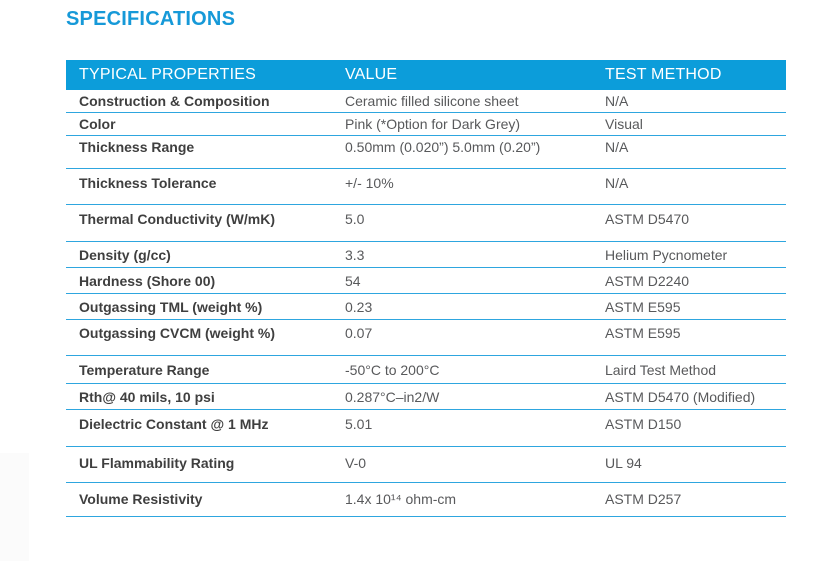 This screenshot has width=834, height=561. What do you see at coordinates (426, 187) in the screenshot?
I see `table-row: Thickness Tolerance +/- 10% N/A` at bounding box center [426, 187].